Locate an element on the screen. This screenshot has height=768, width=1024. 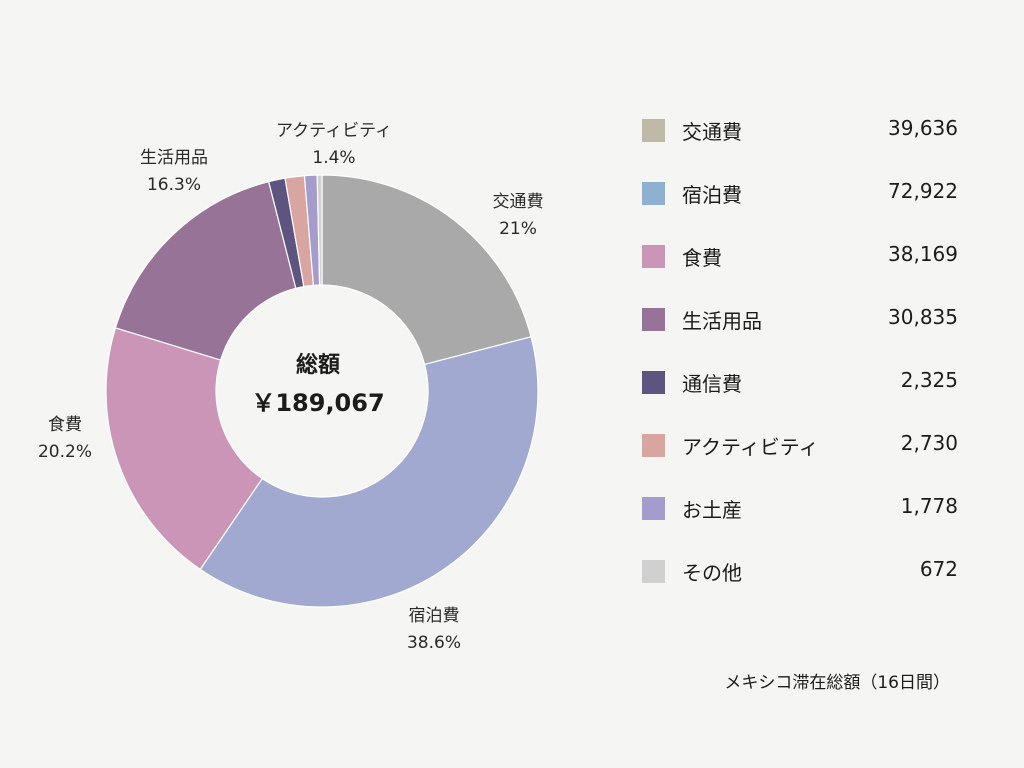
legend-label: 宿泊費 is located at coordinates (712, 195).